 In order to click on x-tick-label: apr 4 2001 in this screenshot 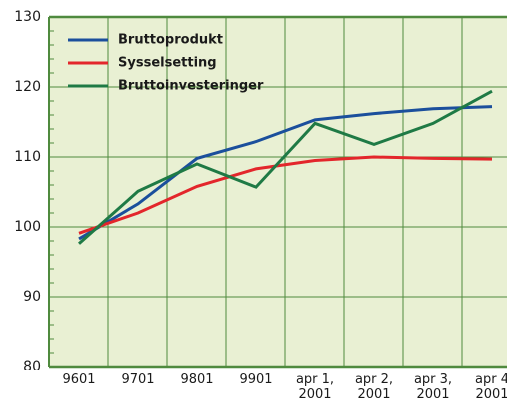, I will do `click(491, 387)`.